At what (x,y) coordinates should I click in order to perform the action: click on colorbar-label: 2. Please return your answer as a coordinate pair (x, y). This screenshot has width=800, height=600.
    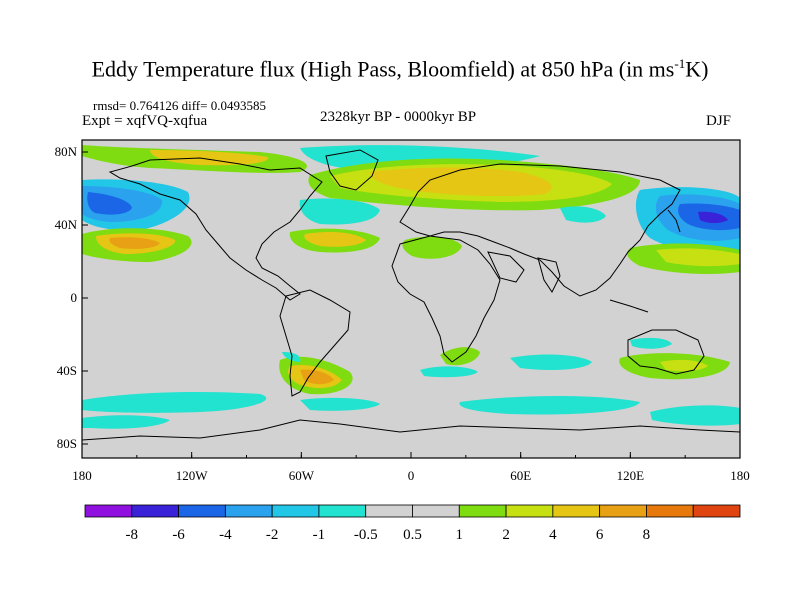
    Looking at the image, I should click on (506, 535).